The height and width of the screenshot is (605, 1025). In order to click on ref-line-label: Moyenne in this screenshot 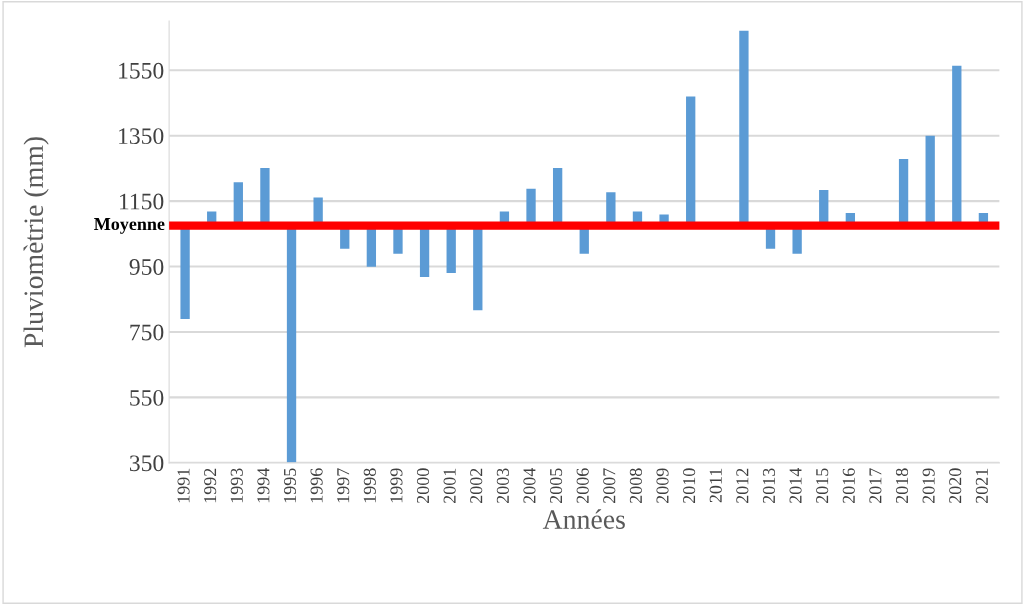, I will do `click(129, 226)`.